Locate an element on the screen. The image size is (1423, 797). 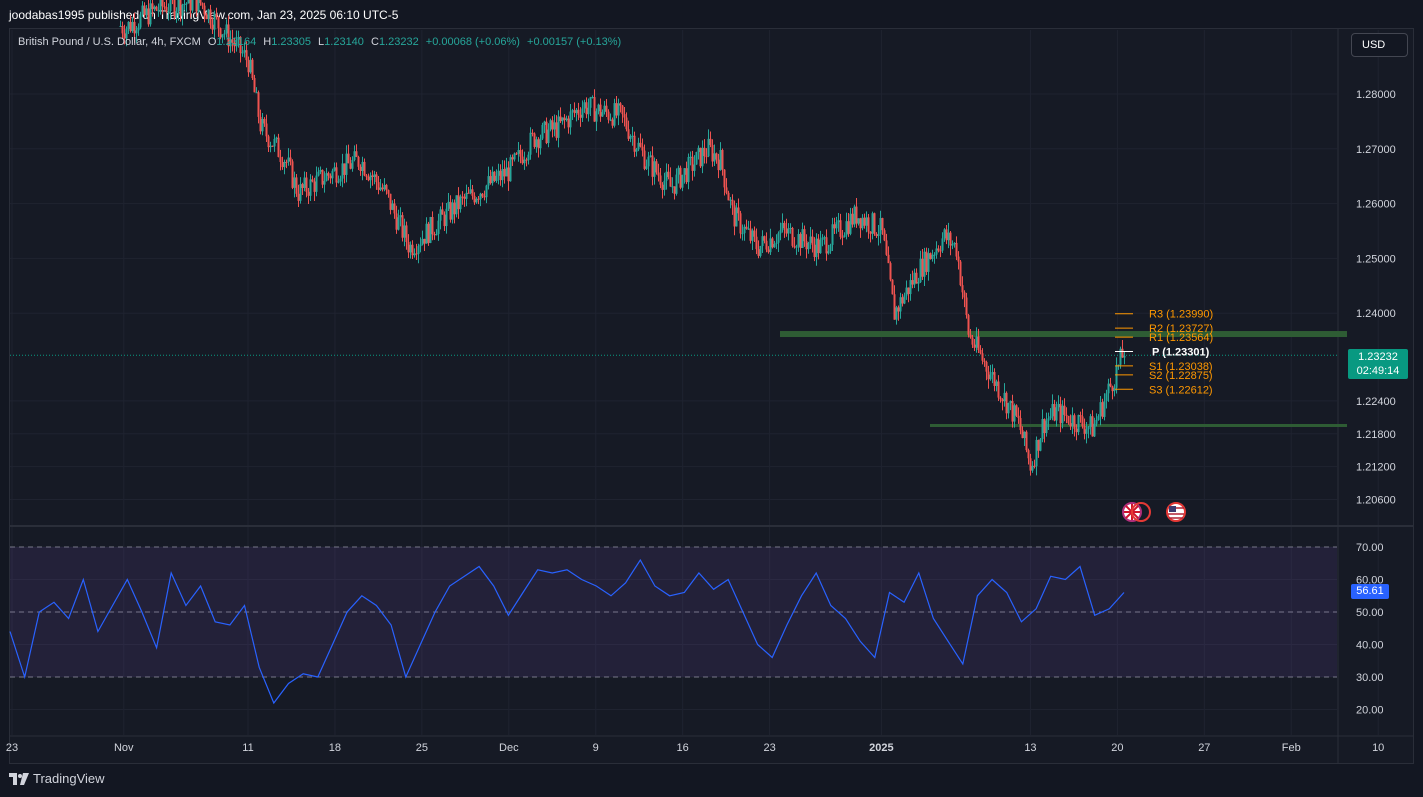
currency-button: USD is located at coordinates (1379, 45).